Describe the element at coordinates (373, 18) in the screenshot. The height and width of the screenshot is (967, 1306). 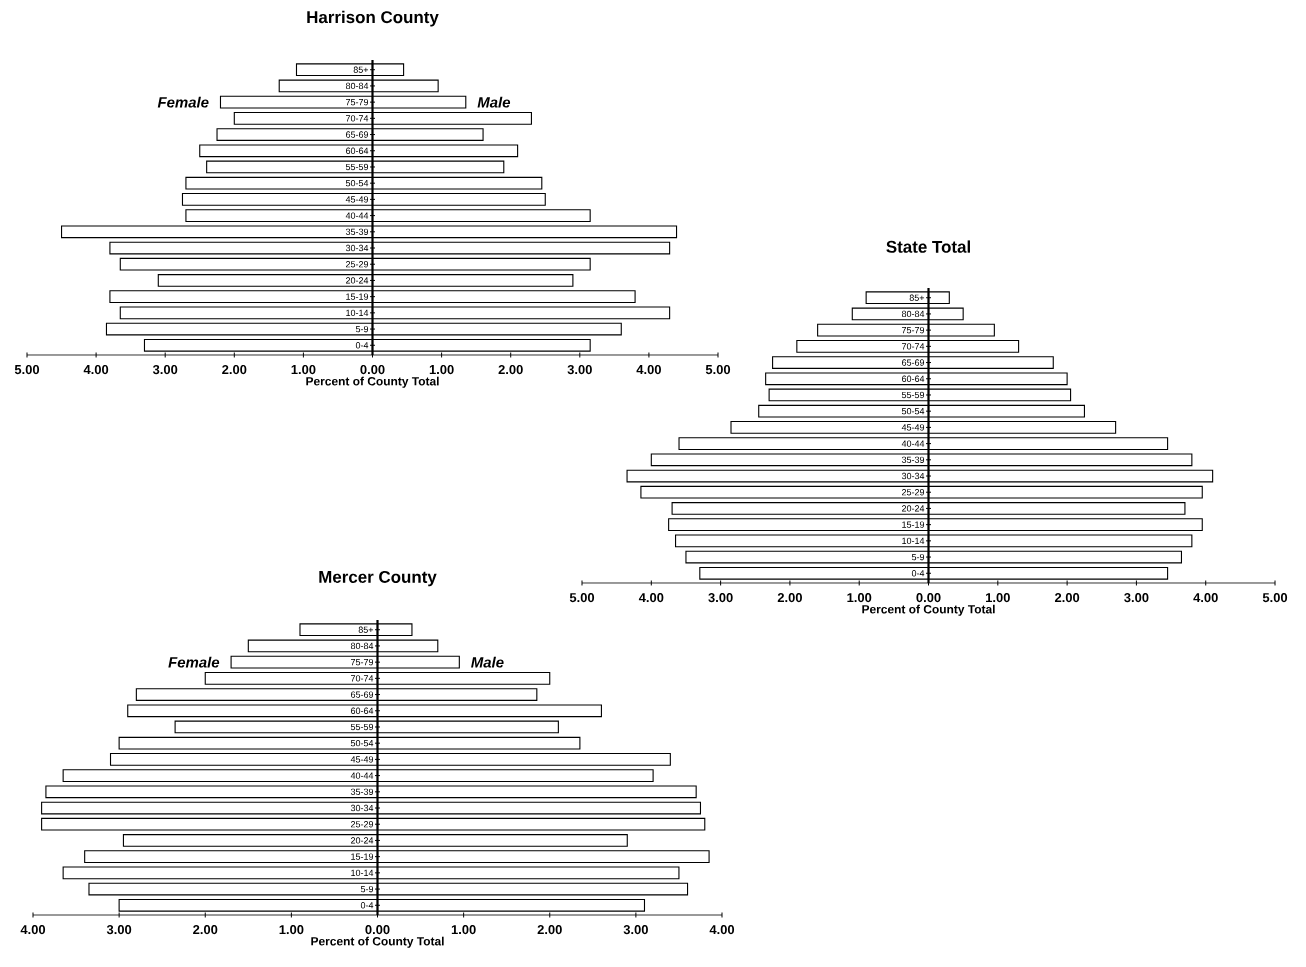
I see `chart-title: Harrison County` at that location.